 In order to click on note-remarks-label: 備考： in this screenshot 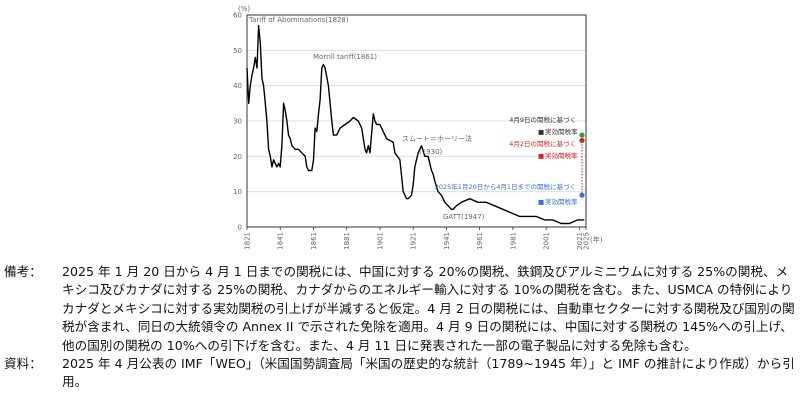, I will do `click(23, 271)`.